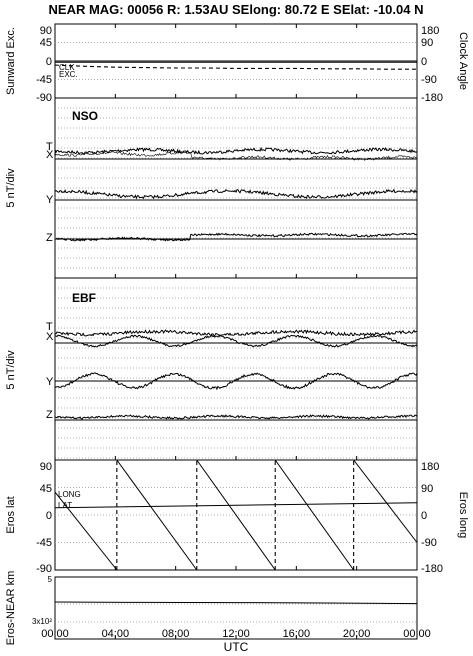 Image resolution: width=473 pixels, height=656 pixels. I want to click on utc-tick-label: 04:00, so click(116, 634).